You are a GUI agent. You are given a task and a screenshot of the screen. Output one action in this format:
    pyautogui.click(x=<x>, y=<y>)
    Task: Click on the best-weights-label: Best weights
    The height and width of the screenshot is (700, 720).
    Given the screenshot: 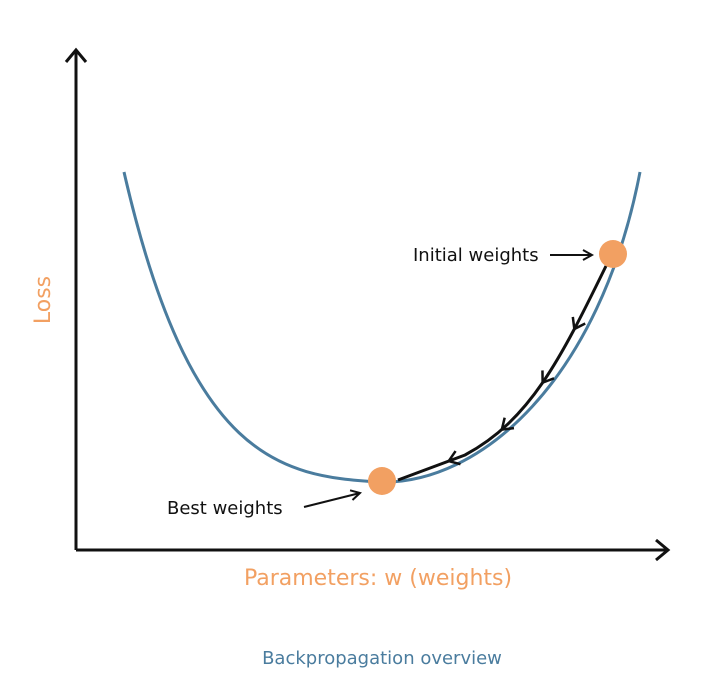 What is the action you would take?
    pyautogui.click(x=225, y=508)
    